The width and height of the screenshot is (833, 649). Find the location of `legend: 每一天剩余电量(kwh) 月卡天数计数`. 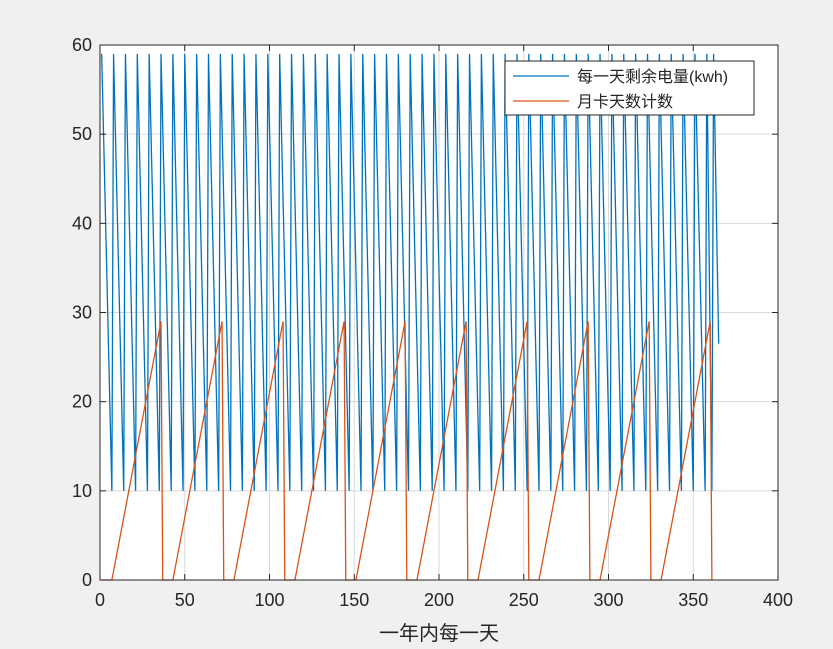

legend: 每一天剩余电量(kwh) 月卡天数计数 is located at coordinates (629, 88).